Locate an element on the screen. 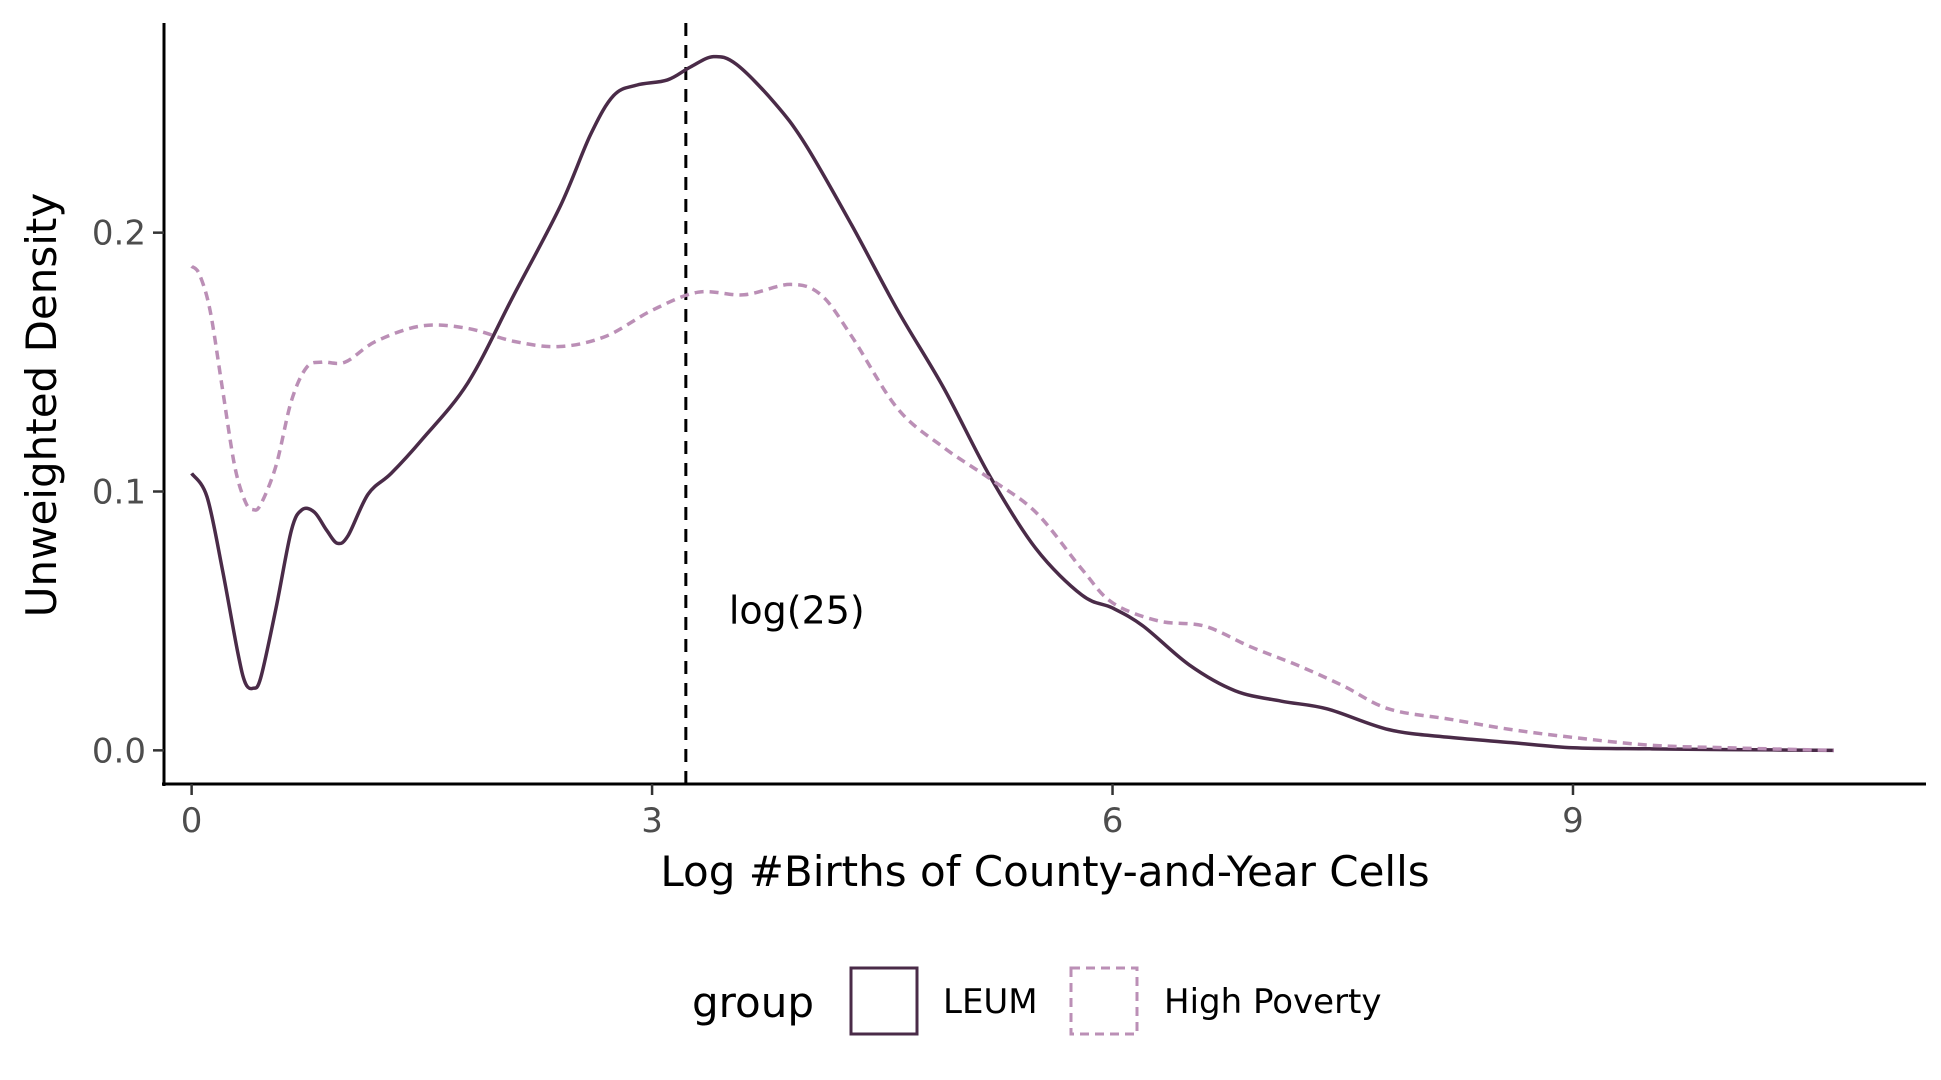  legend: group LEUM High Poverty is located at coordinates (1037, 1001).